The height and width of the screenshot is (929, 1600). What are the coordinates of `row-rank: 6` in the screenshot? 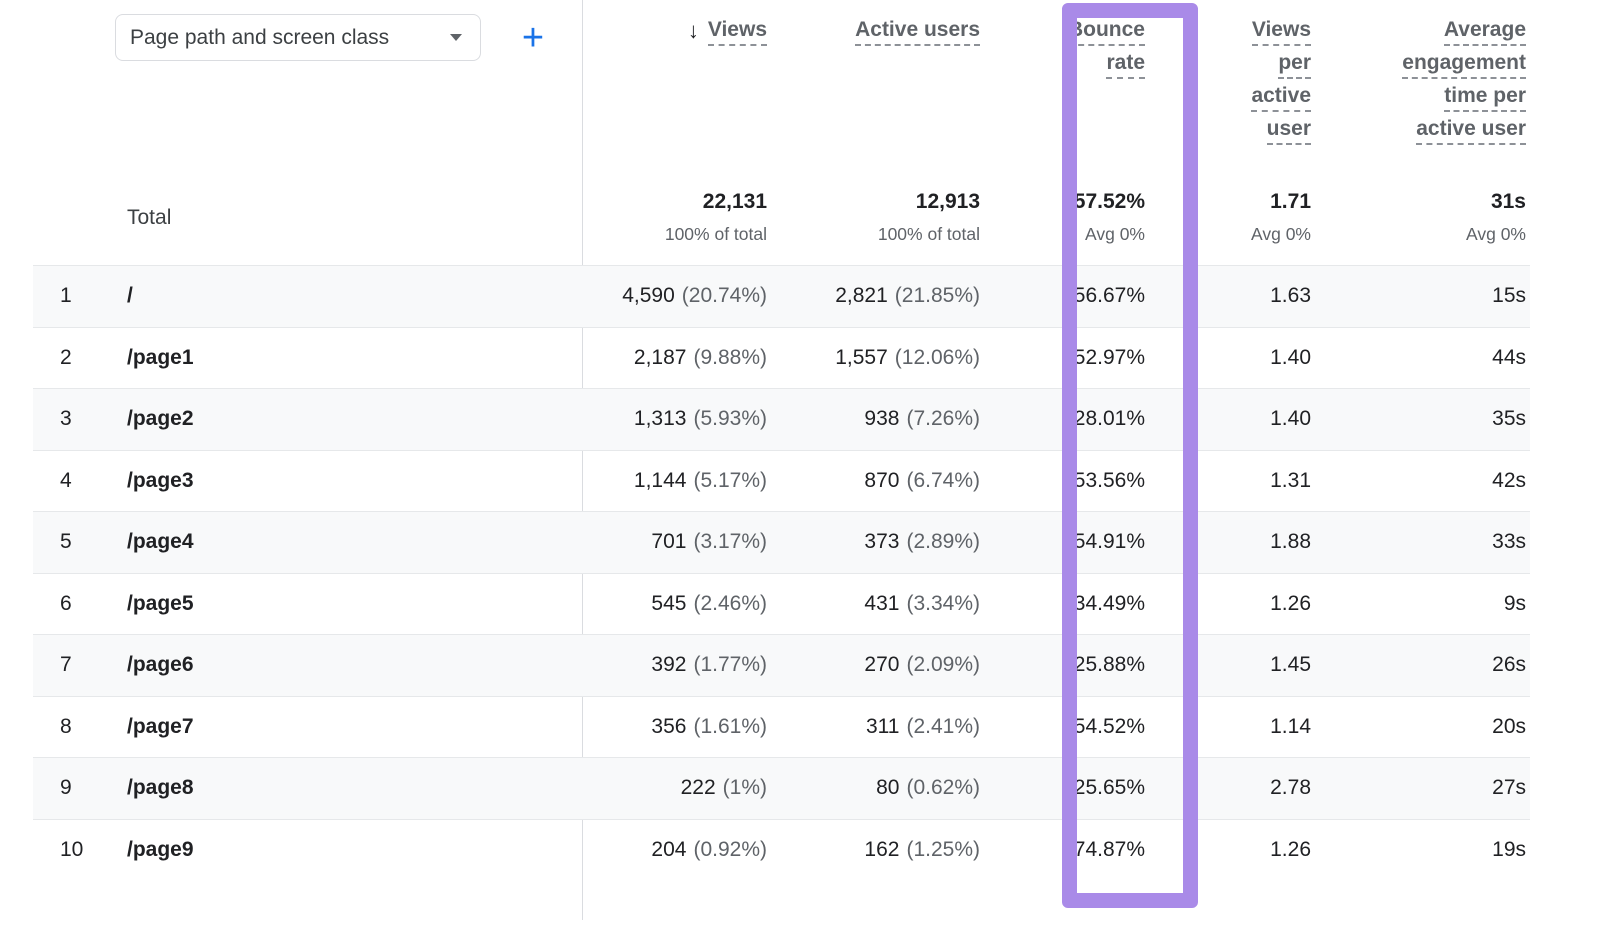 It's located at (66, 603).